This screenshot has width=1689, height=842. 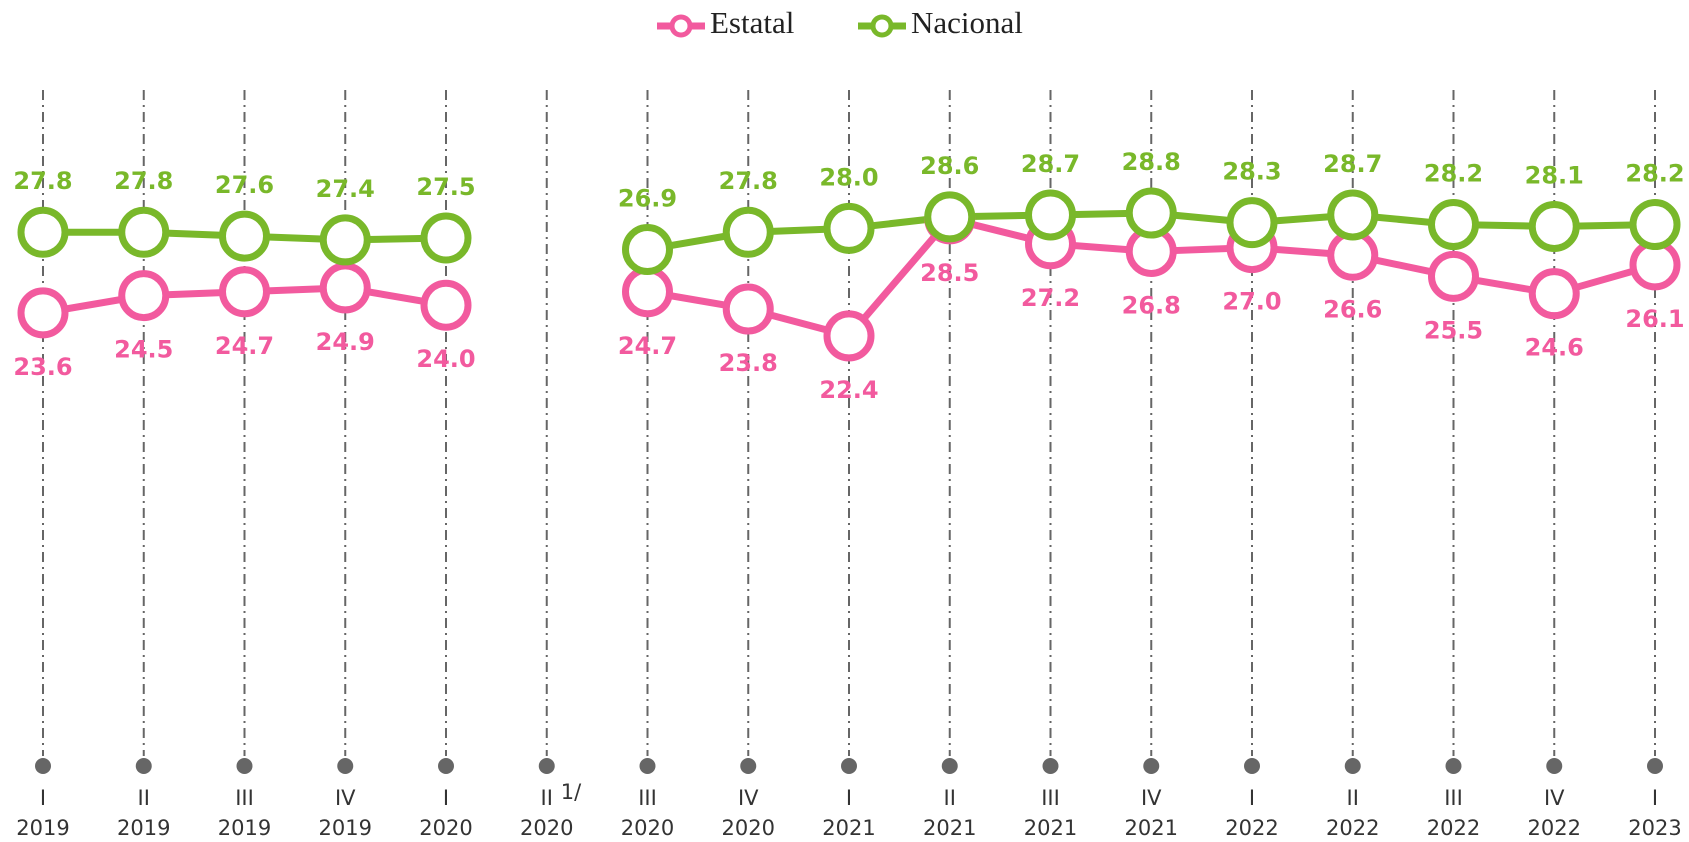 I want to click on data-label: 24.5, so click(x=143, y=350).